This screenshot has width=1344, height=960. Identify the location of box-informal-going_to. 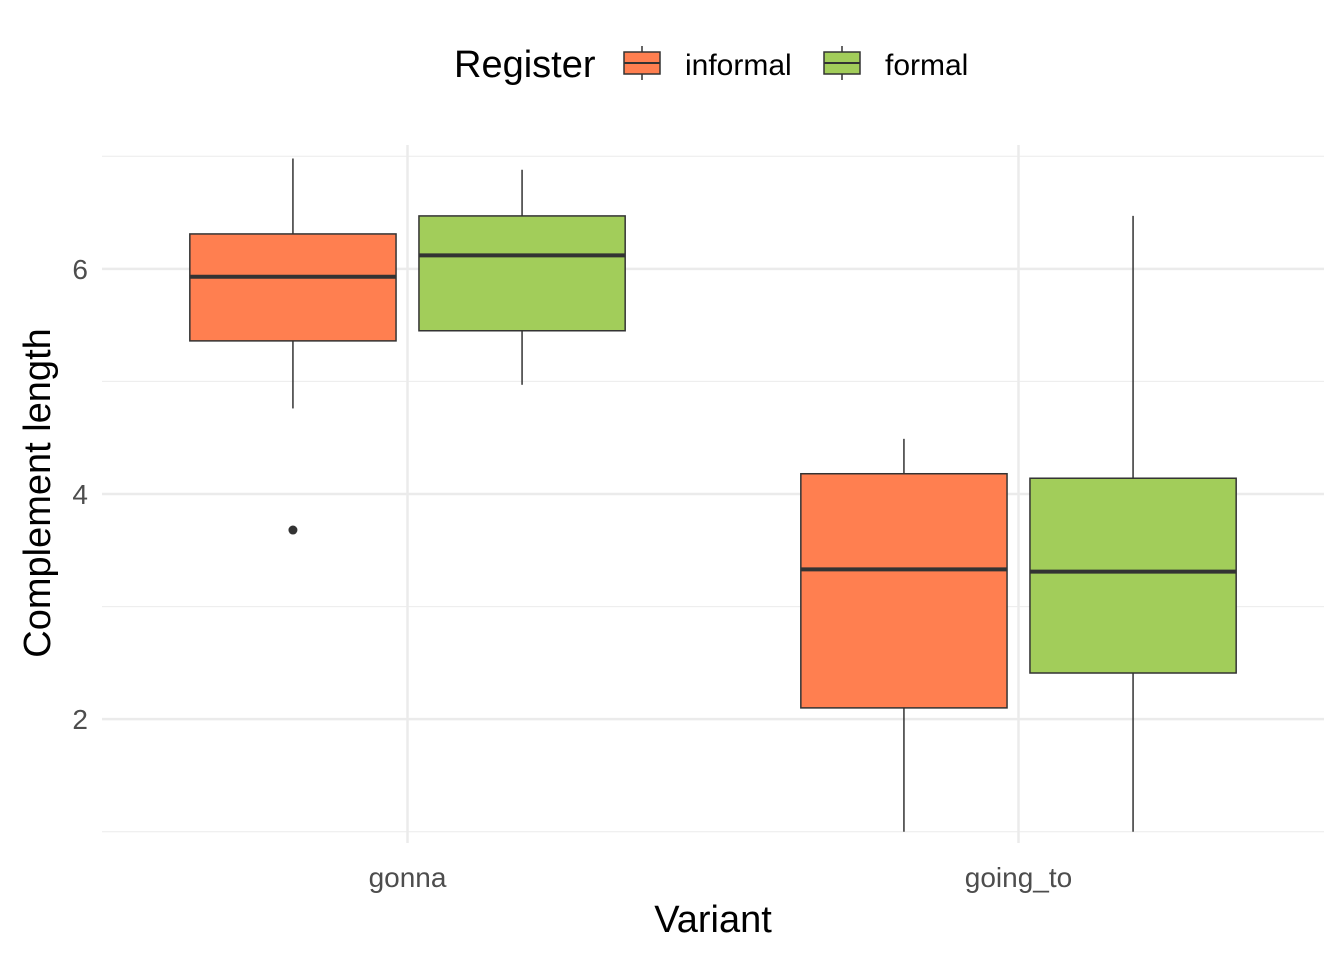
(904, 635).